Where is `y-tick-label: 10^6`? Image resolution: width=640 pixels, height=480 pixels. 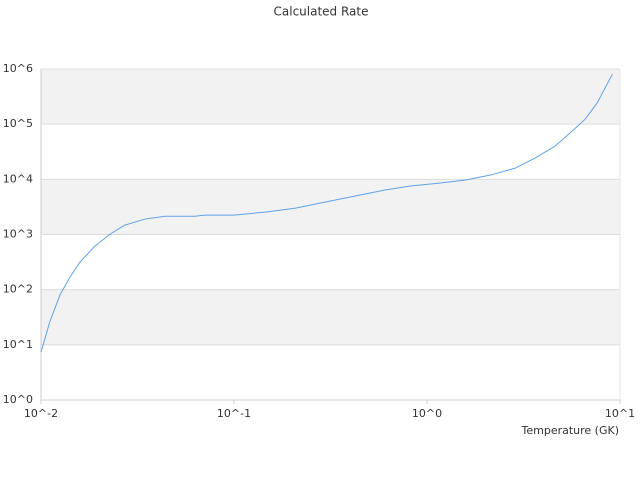 y-tick-label: 10^6 is located at coordinates (18, 68).